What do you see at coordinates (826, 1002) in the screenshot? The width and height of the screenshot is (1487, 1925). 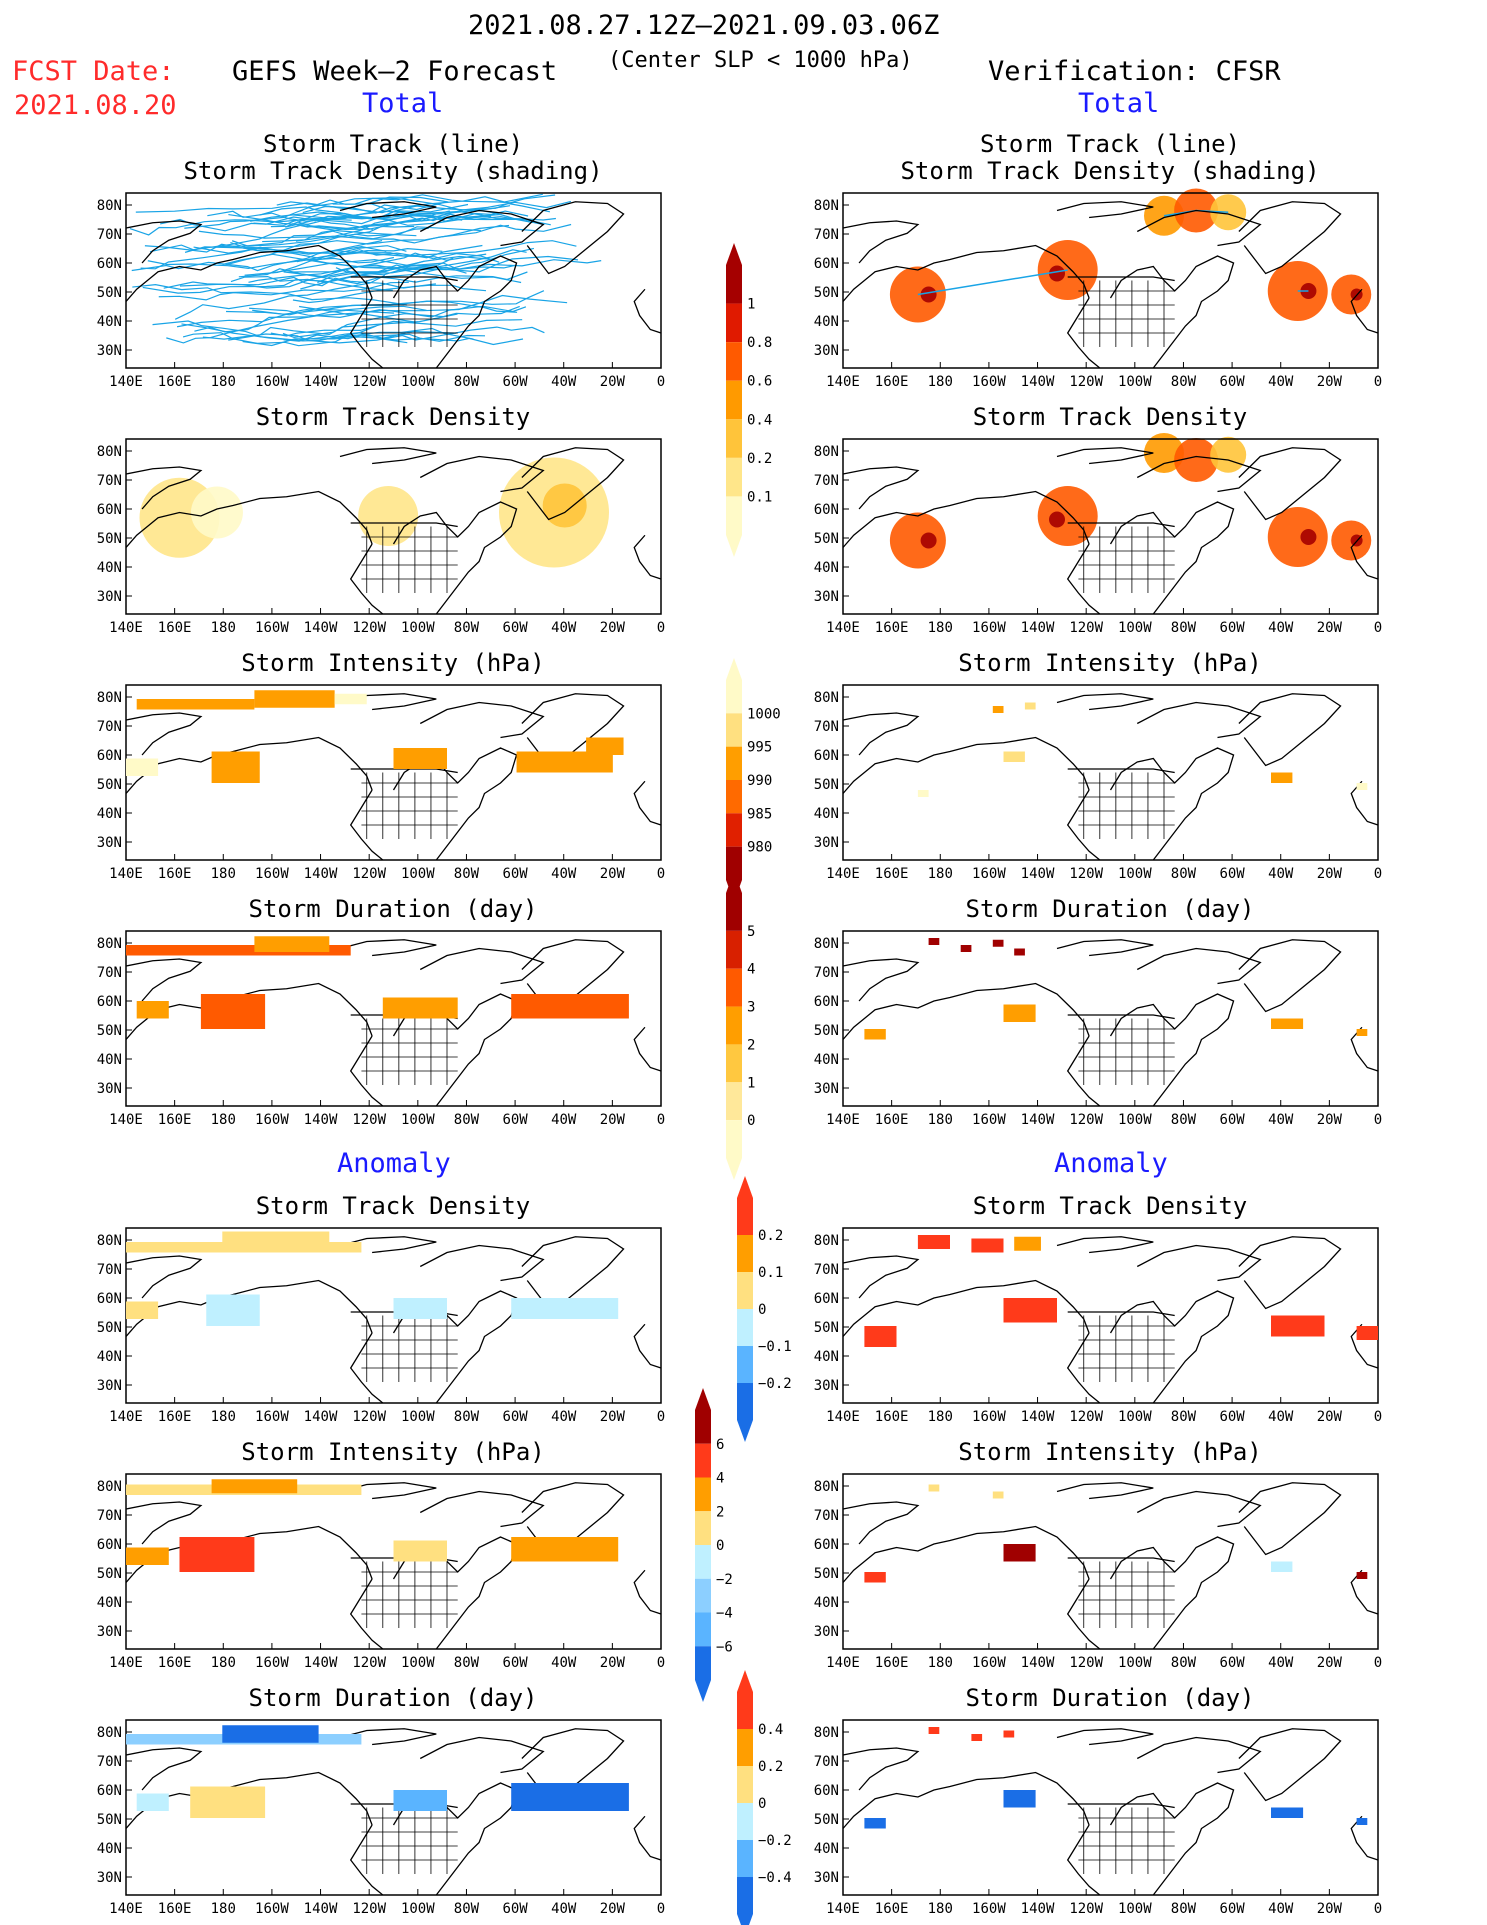 I see `lat-tick-label: 60N` at bounding box center [826, 1002].